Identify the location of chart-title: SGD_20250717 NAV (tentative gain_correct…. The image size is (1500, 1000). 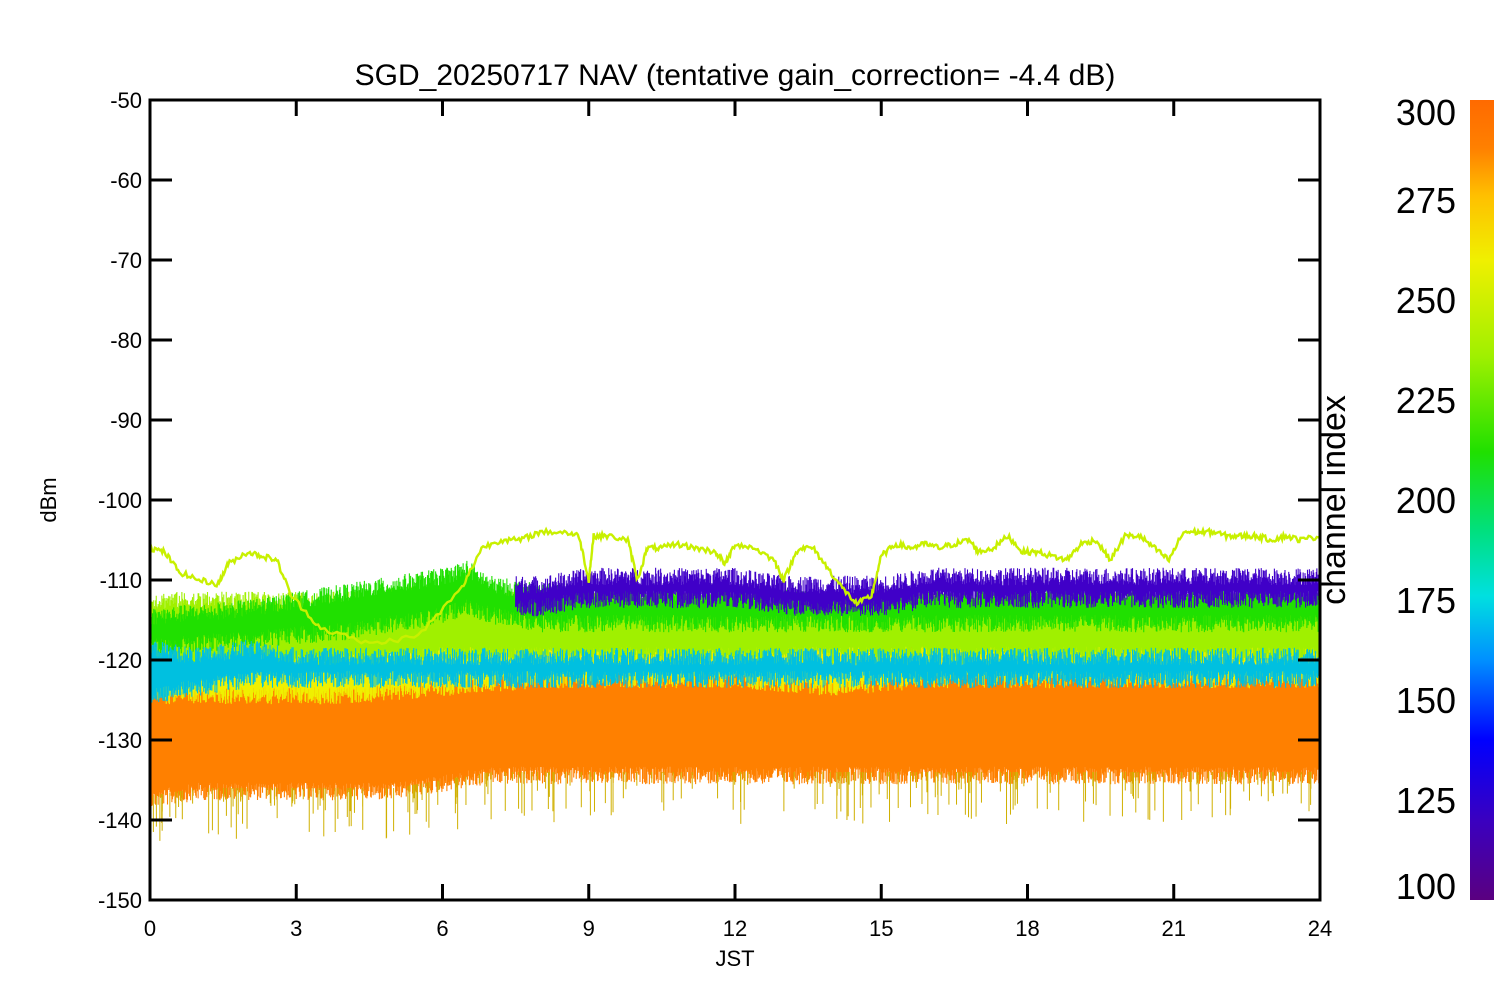
(735, 75).